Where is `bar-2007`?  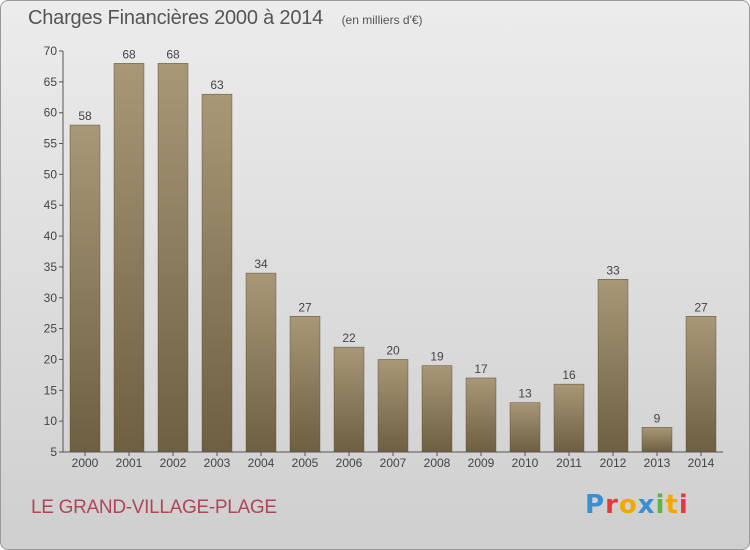 bar-2007 is located at coordinates (393, 406).